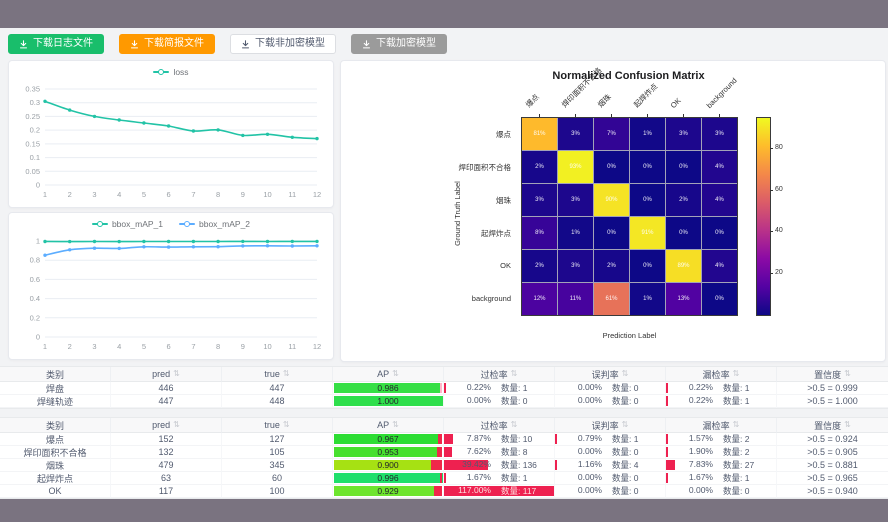 The height and width of the screenshot is (522, 888). What do you see at coordinates (32, 116) in the screenshot?
I see `svg-text: 0.25` at bounding box center [32, 116].